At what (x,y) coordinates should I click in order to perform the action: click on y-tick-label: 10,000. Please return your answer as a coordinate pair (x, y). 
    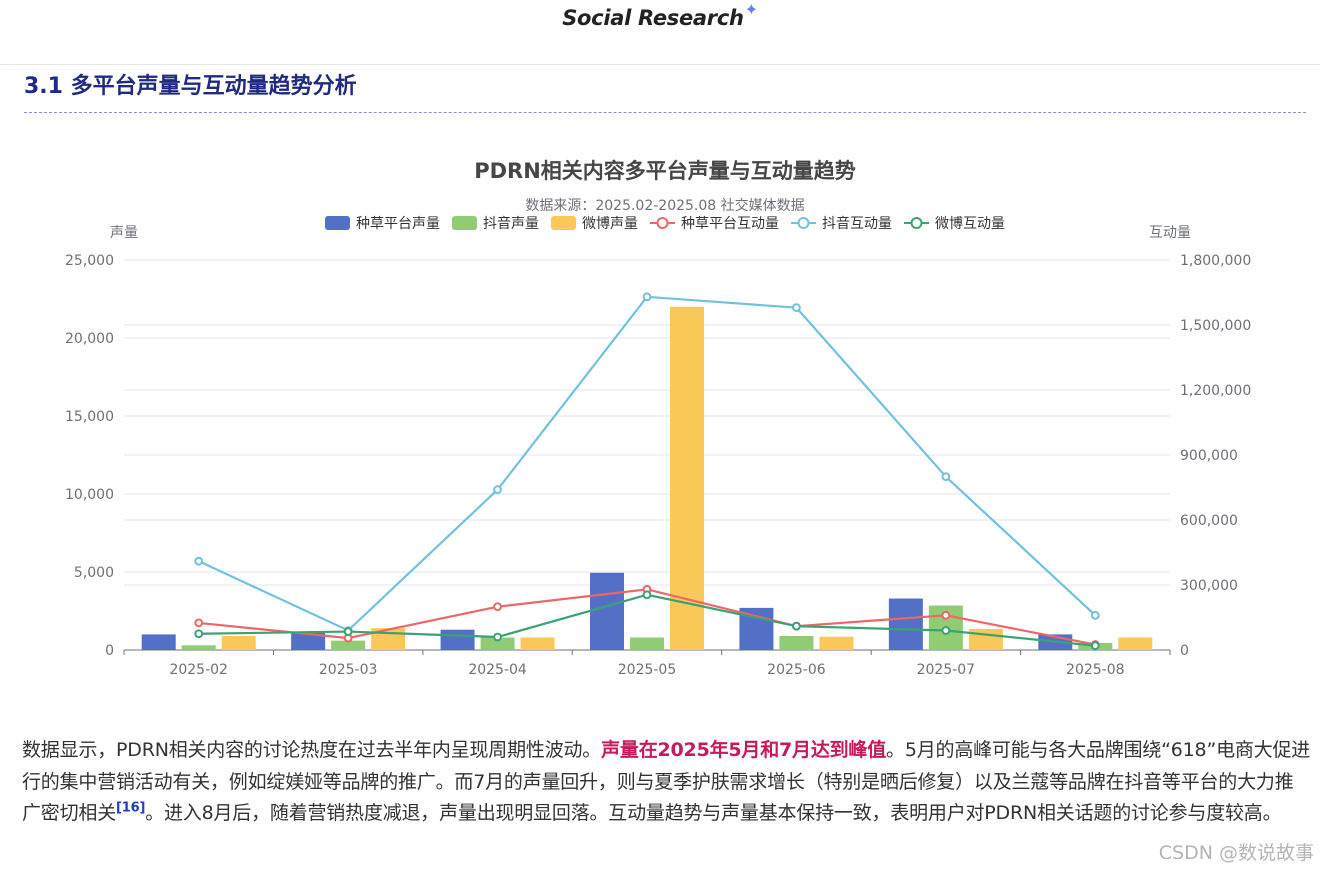
    Looking at the image, I should click on (89, 495).